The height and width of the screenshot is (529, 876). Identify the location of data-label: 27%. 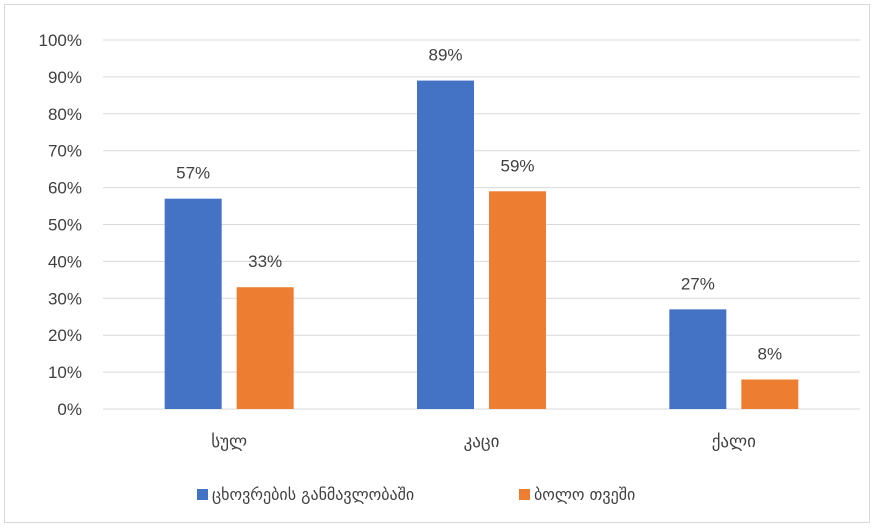
(698, 283).